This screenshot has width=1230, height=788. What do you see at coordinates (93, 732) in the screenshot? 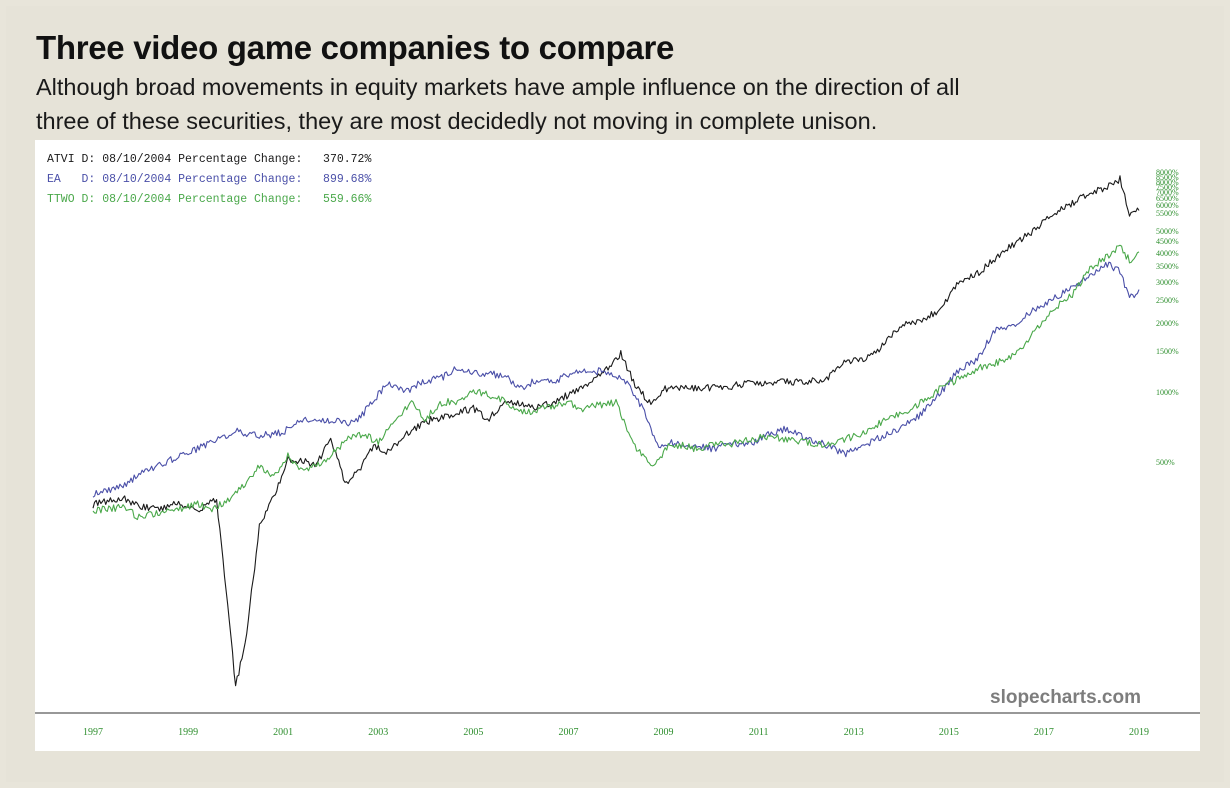
I see `x-tick-label: 1997` at bounding box center [93, 732].